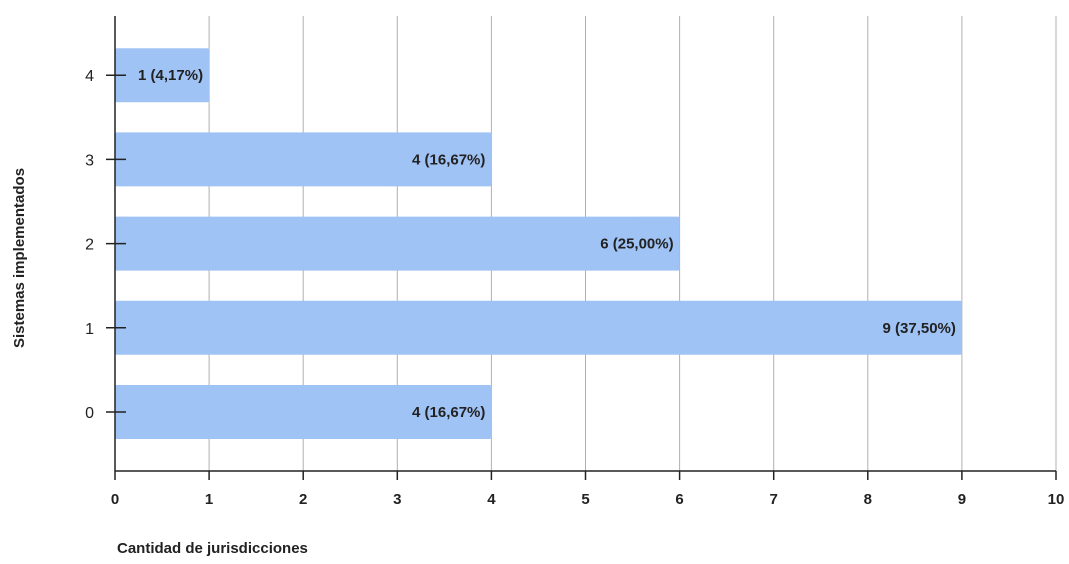  I want to click on x-tick-label-6: 6, so click(679, 499).